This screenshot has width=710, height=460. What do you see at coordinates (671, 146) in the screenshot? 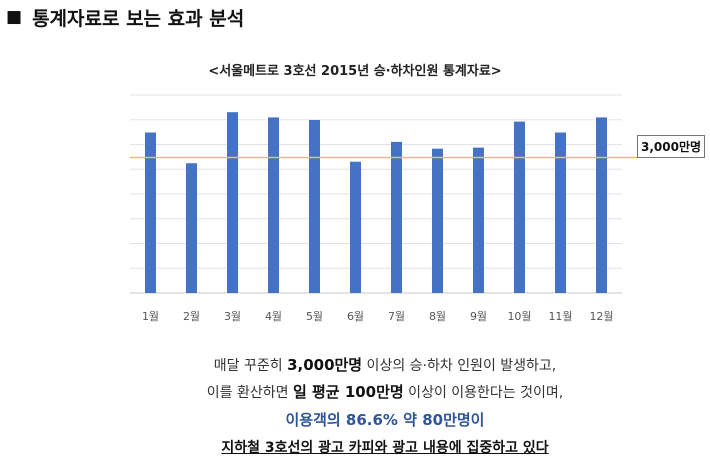
I see `reference-line-label: 3,000만명` at bounding box center [671, 146].